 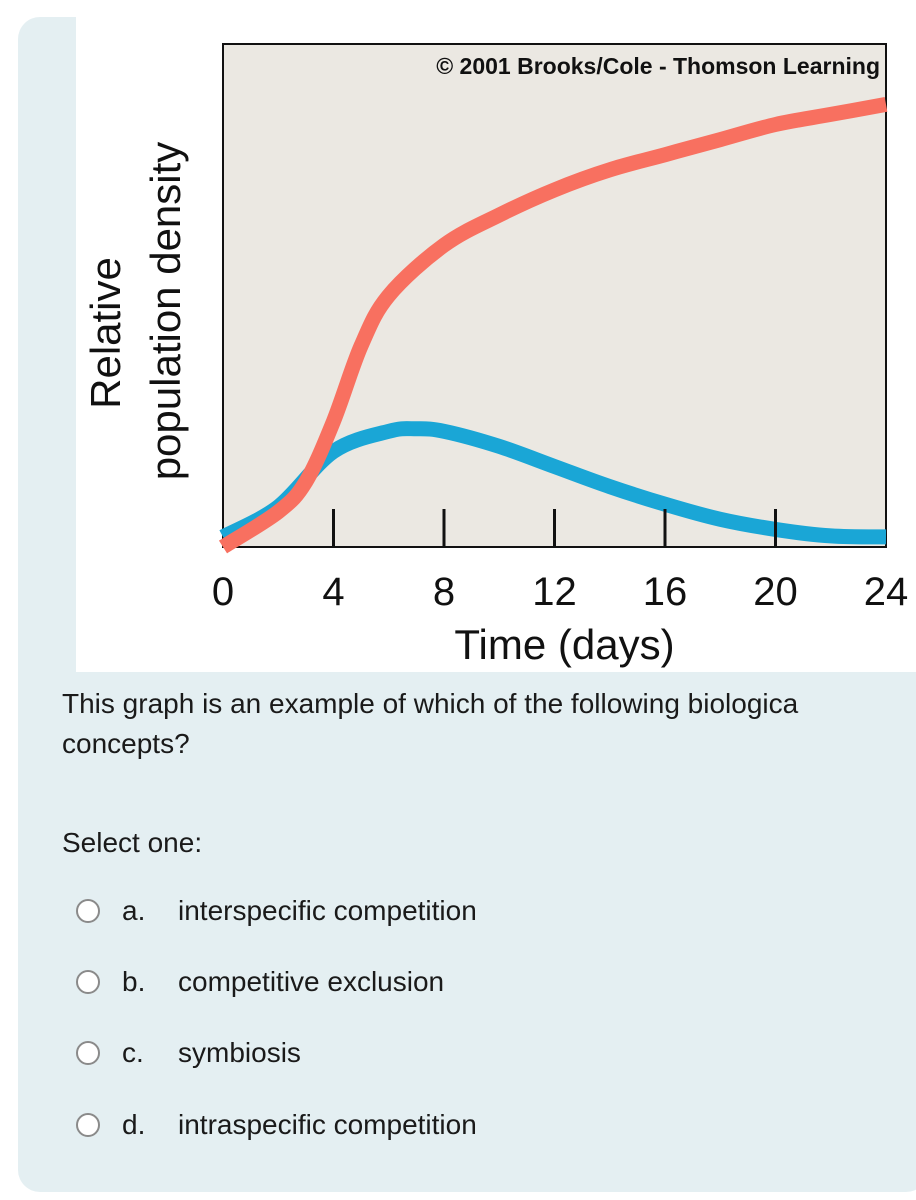 I want to click on x-tick-label: 8, so click(x=444, y=592).